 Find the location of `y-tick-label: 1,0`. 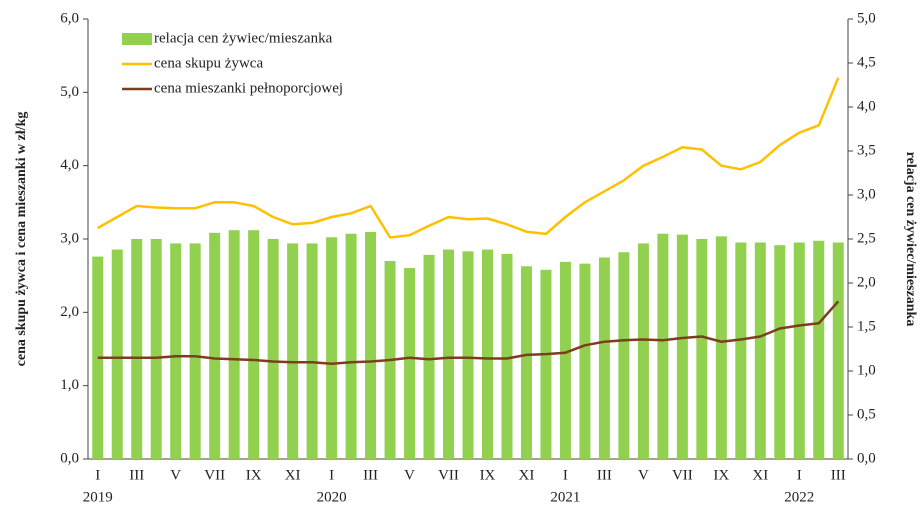

y-tick-label: 1,0 is located at coordinates (69, 385).